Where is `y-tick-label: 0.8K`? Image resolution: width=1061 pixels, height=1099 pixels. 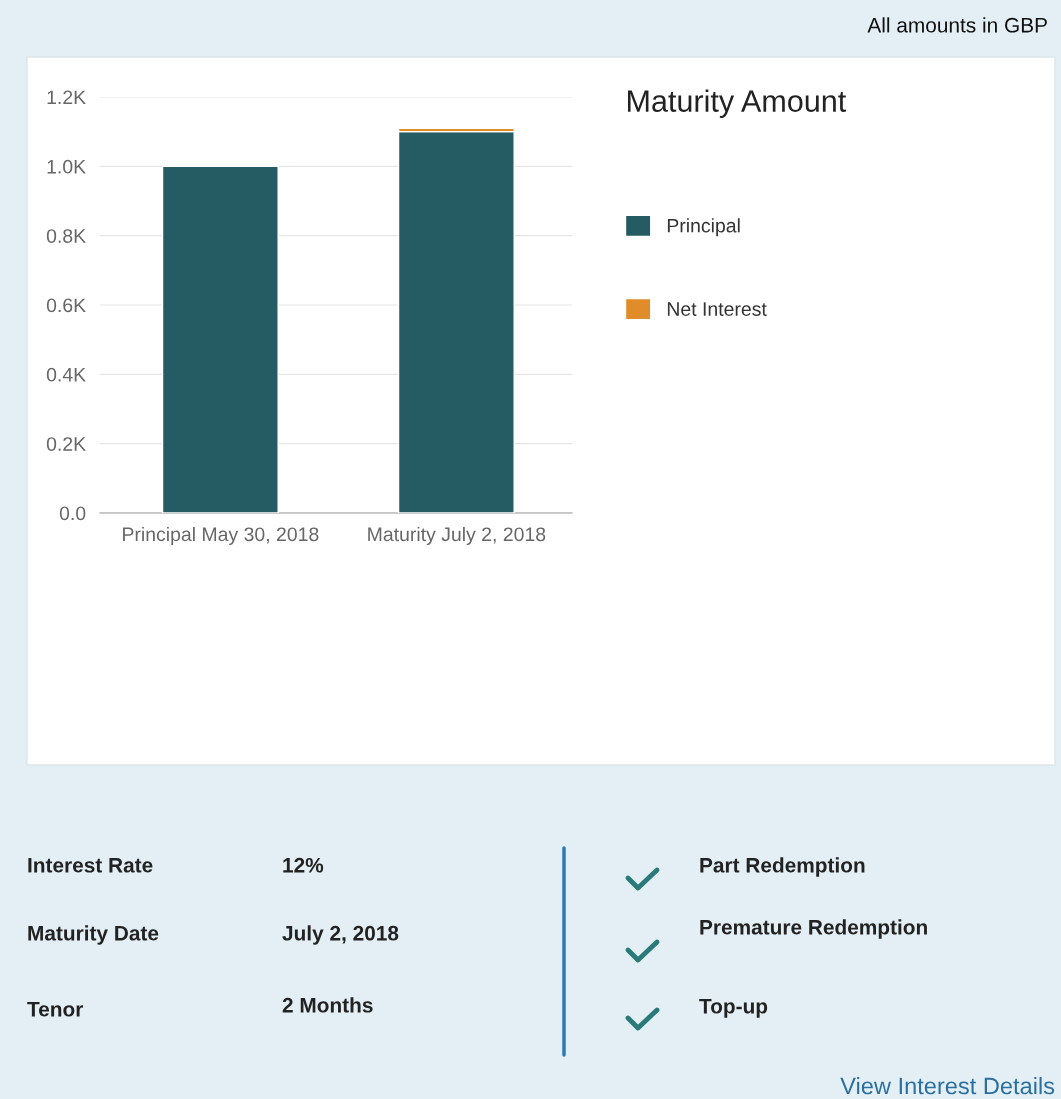
y-tick-label: 0.8K is located at coordinates (66, 236).